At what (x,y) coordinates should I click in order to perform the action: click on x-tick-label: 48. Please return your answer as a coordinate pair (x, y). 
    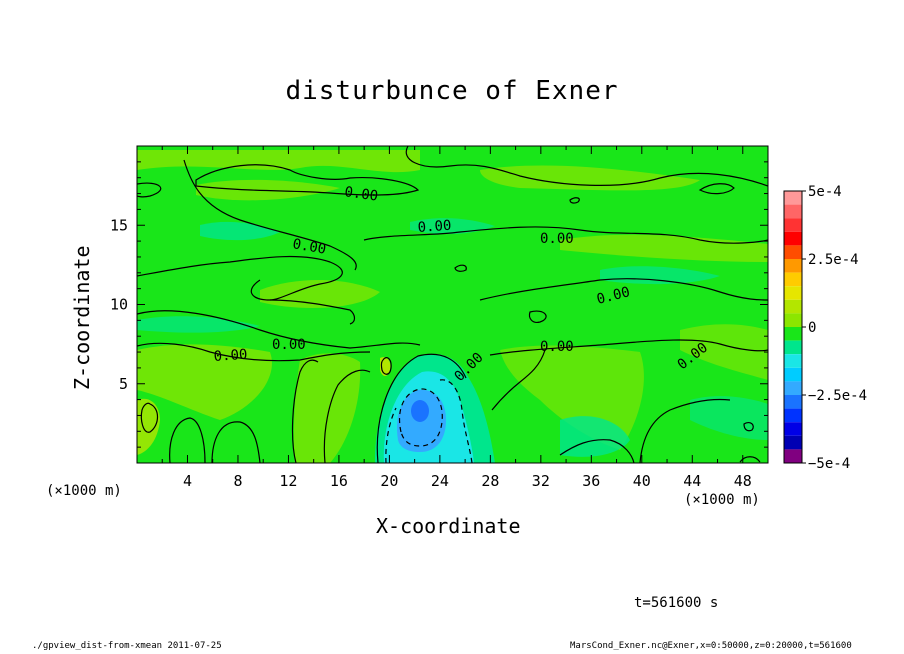
    Looking at the image, I should click on (743, 481).